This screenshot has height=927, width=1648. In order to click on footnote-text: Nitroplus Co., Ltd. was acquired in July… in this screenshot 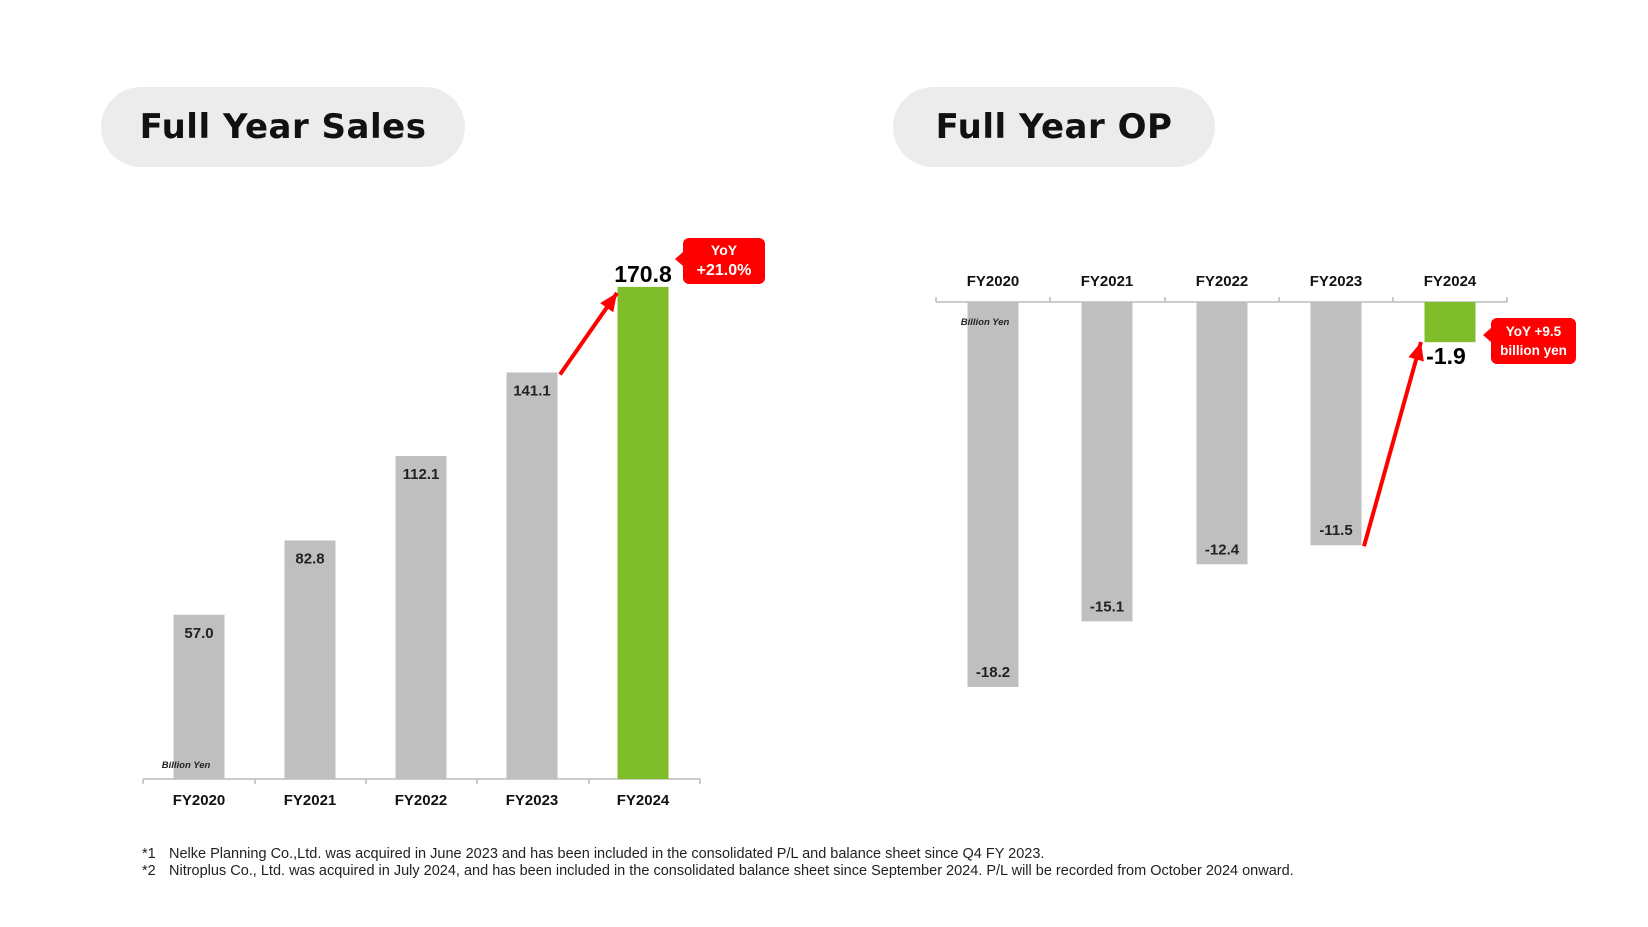, I will do `click(731, 871)`.